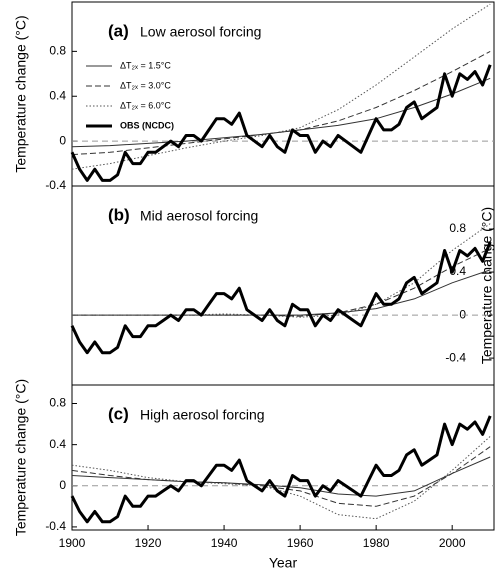  I want to click on x-tick-label: 1920, so click(148, 543).